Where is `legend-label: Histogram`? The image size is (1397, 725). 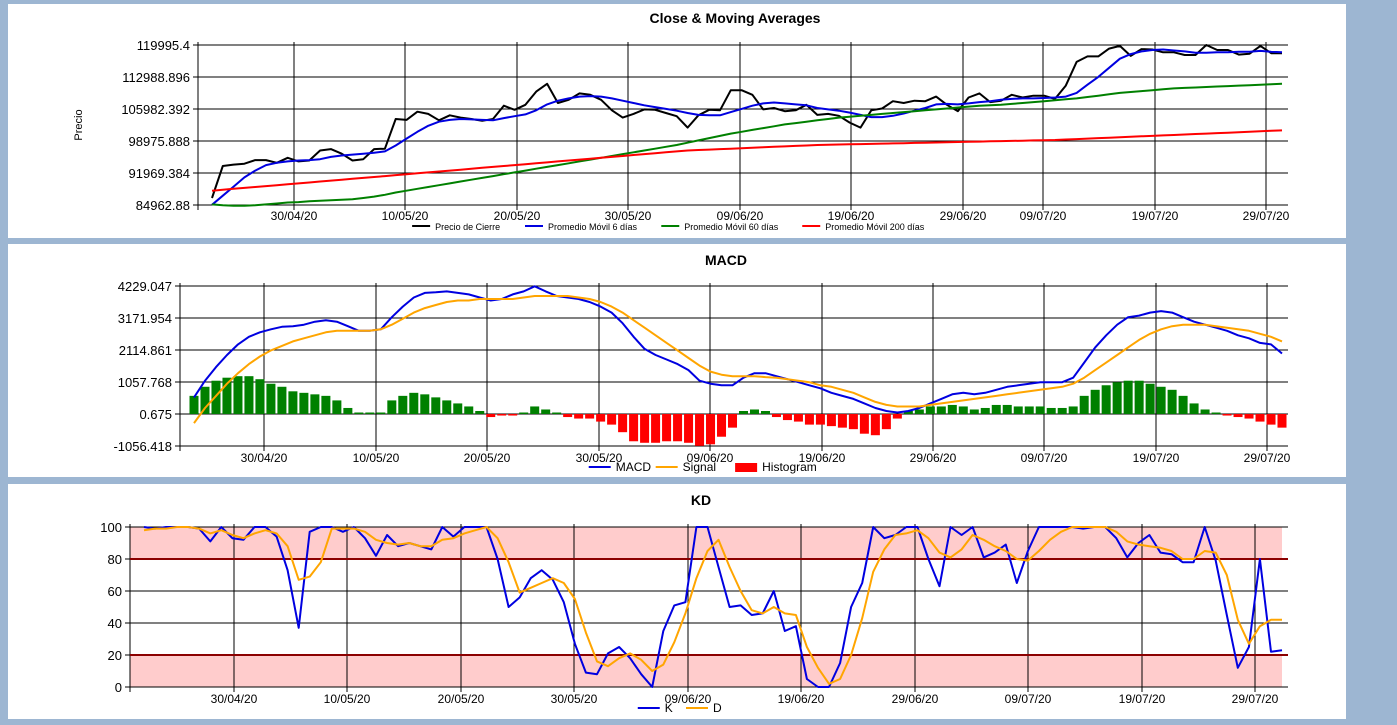
legend-label: Histogram is located at coordinates (789, 467).